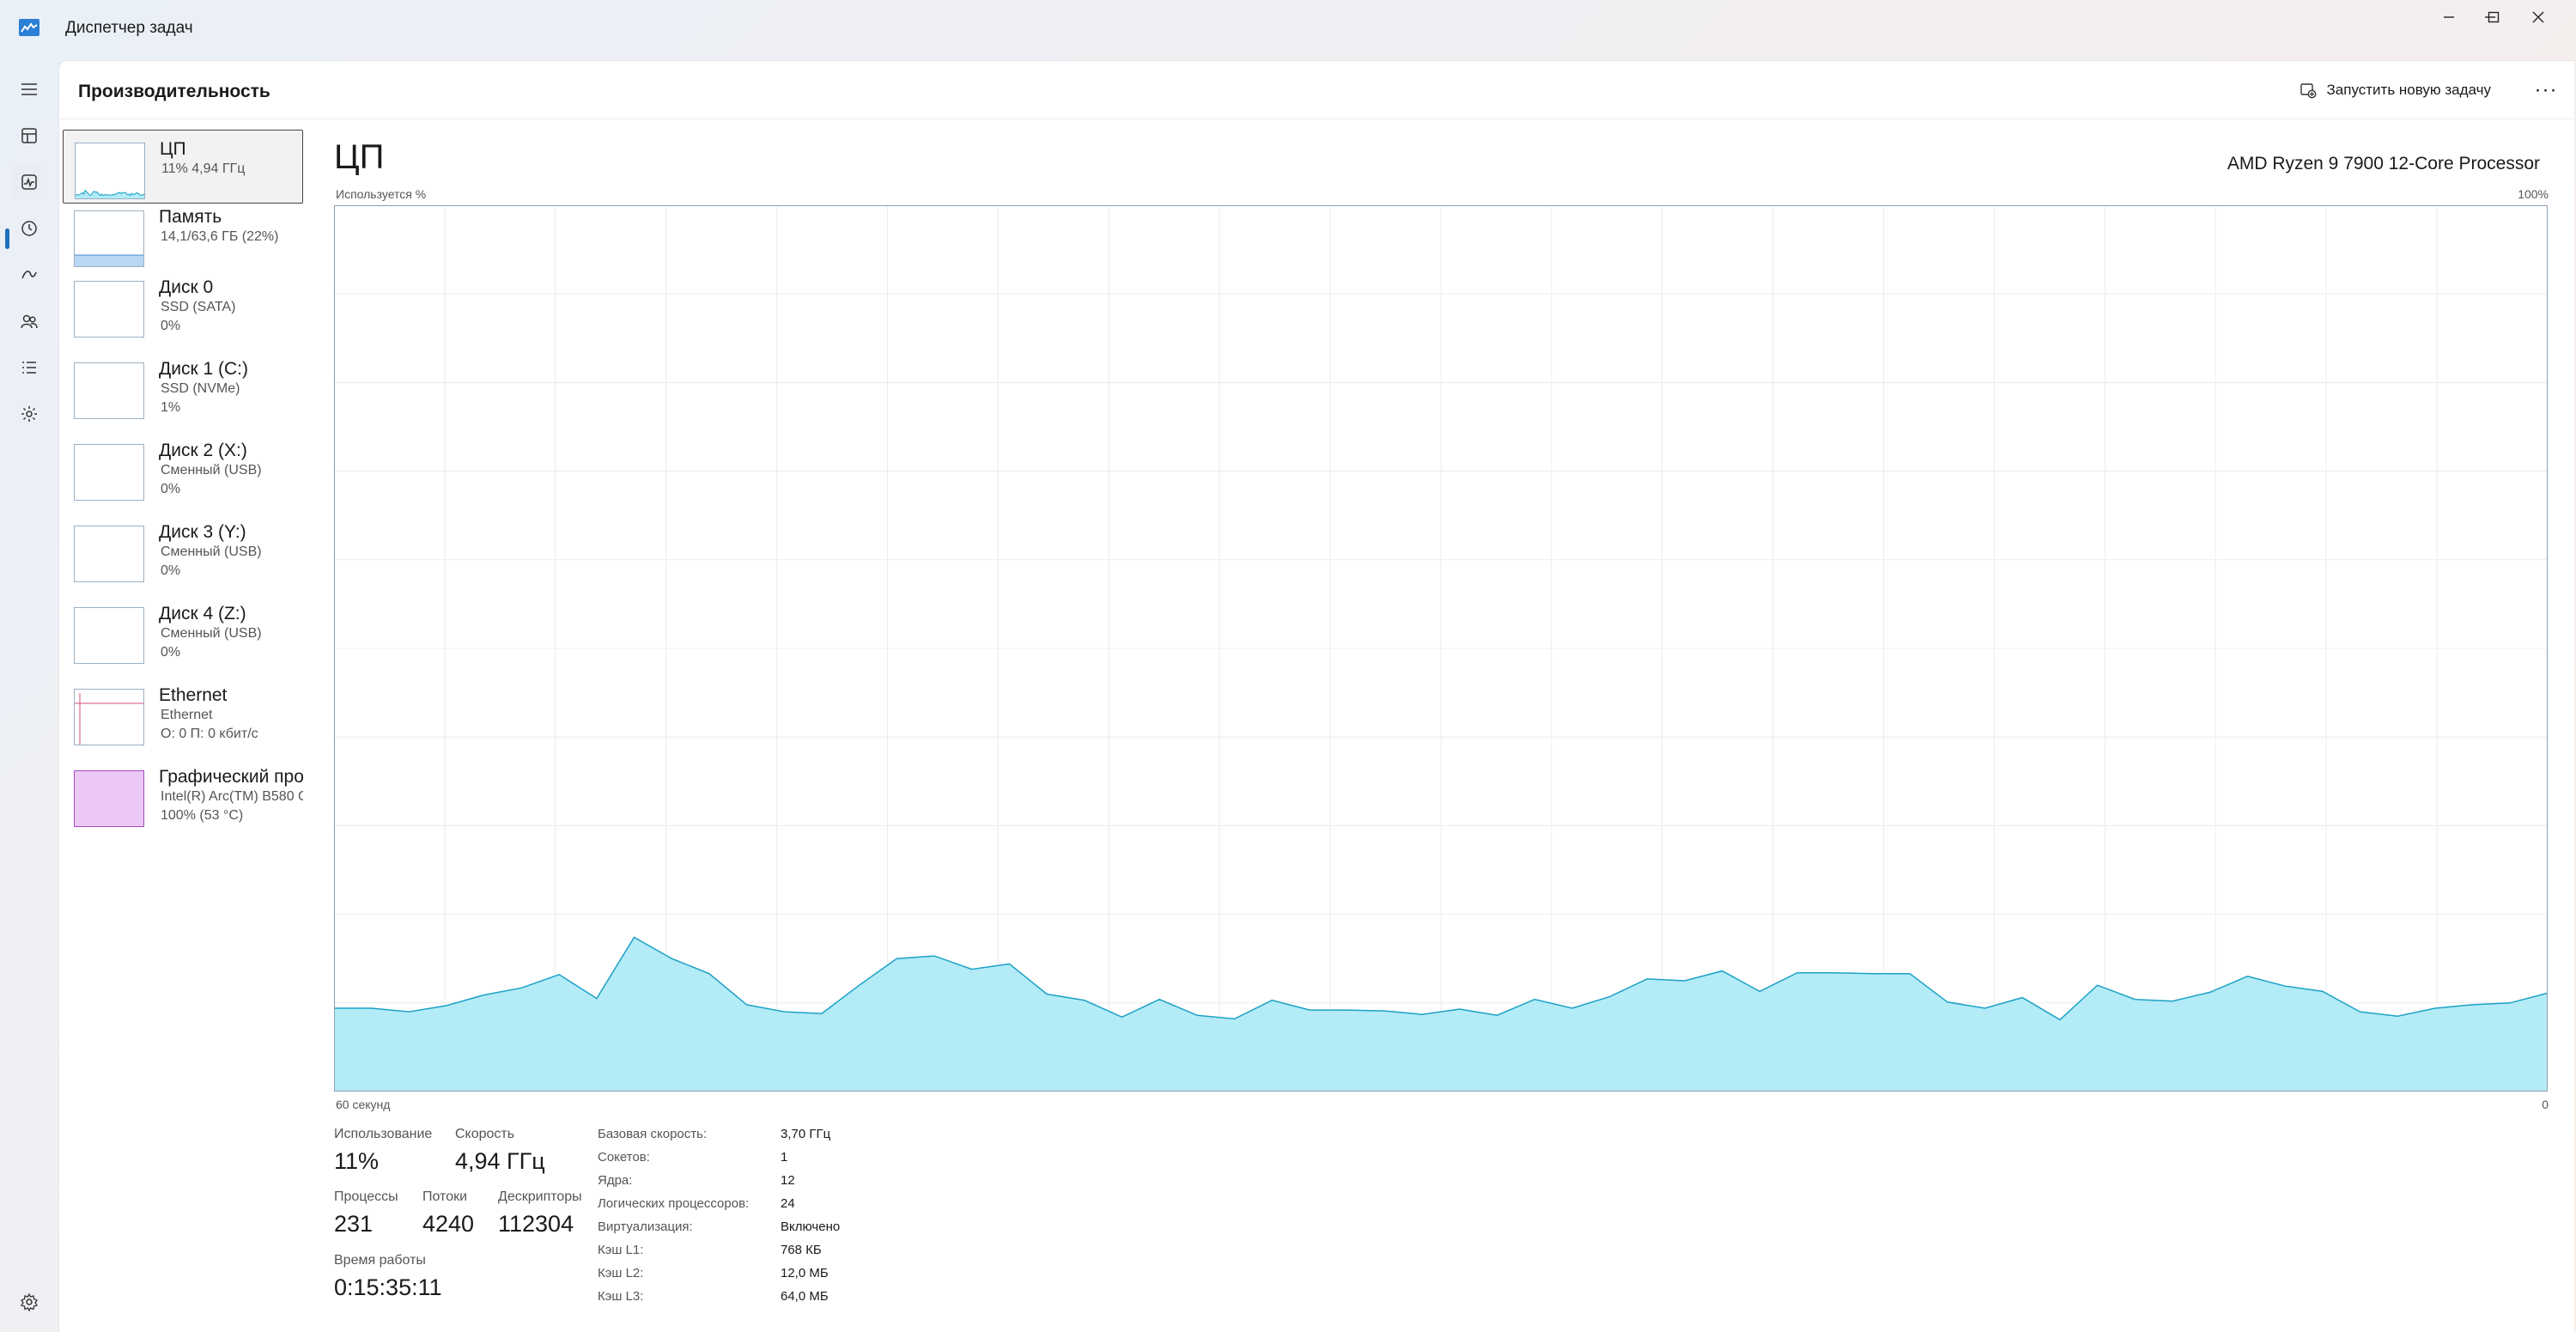 This screenshot has height=1332, width=2576. Describe the element at coordinates (621, 1273) in the screenshot. I see `spec-label: Кэш L2:` at that location.